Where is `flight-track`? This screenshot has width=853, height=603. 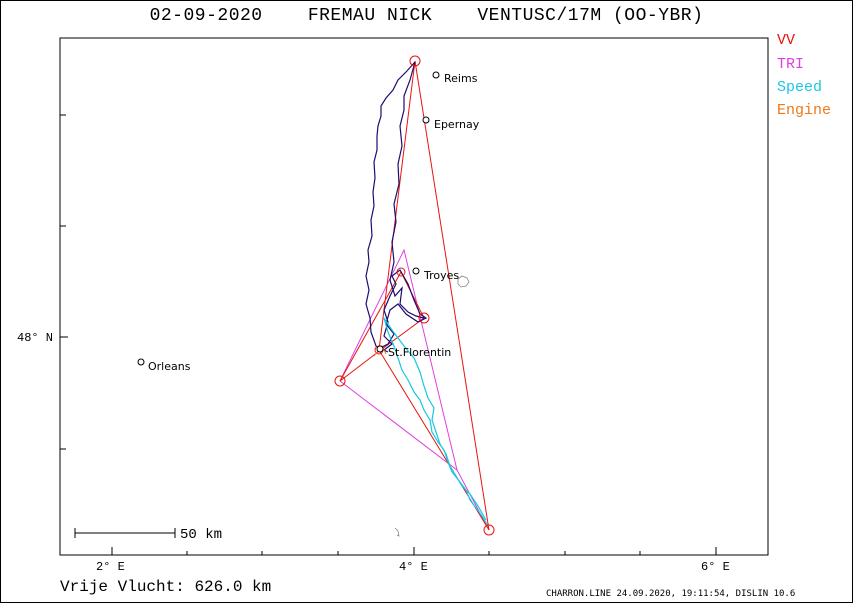
flight-track is located at coordinates (396, 207).